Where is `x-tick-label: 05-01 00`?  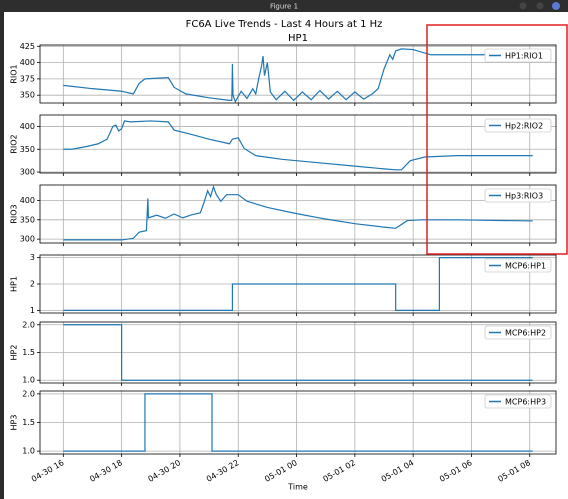
x-tick-label: 05-01 00 is located at coordinates (281, 471).